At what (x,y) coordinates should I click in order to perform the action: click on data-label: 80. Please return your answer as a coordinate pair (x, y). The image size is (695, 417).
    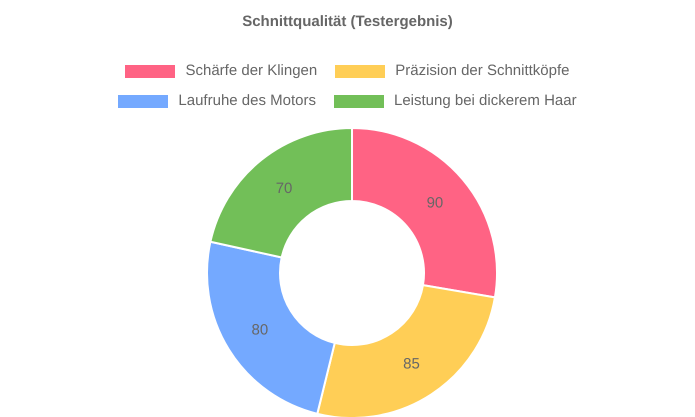
    Looking at the image, I should click on (259, 330).